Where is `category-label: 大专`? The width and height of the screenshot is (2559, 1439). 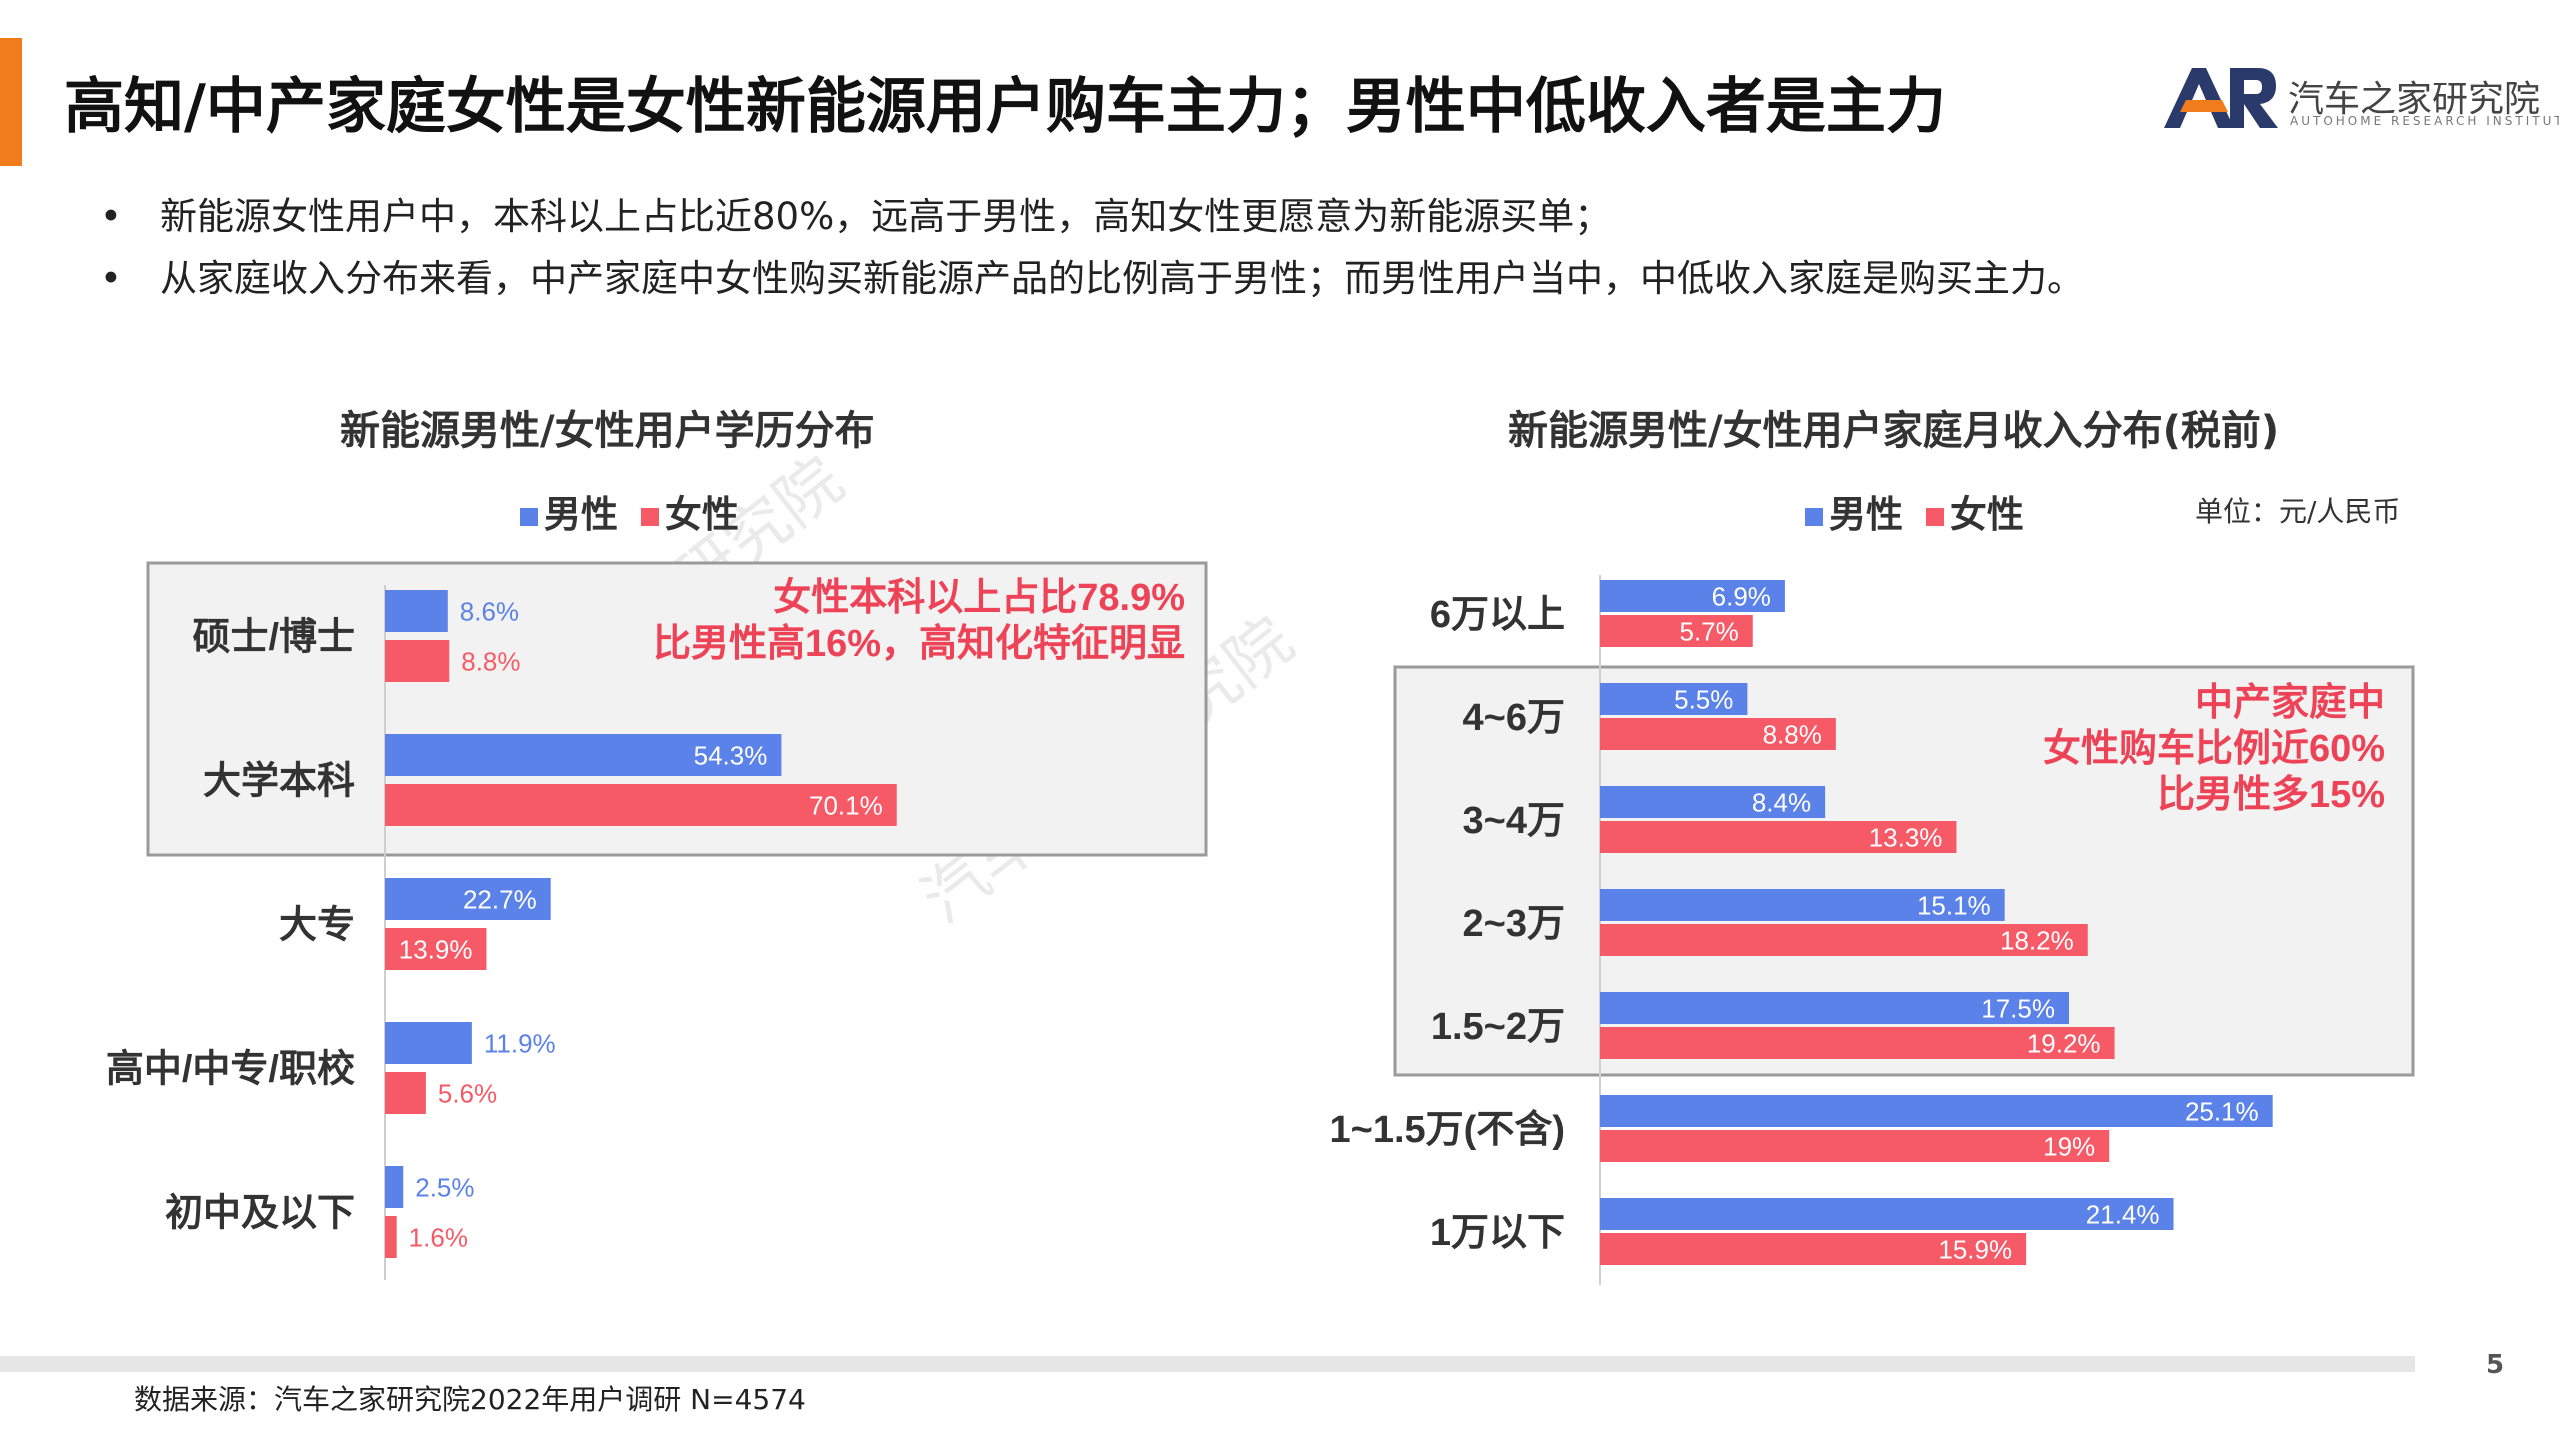
category-label: 大专 is located at coordinates (317, 926).